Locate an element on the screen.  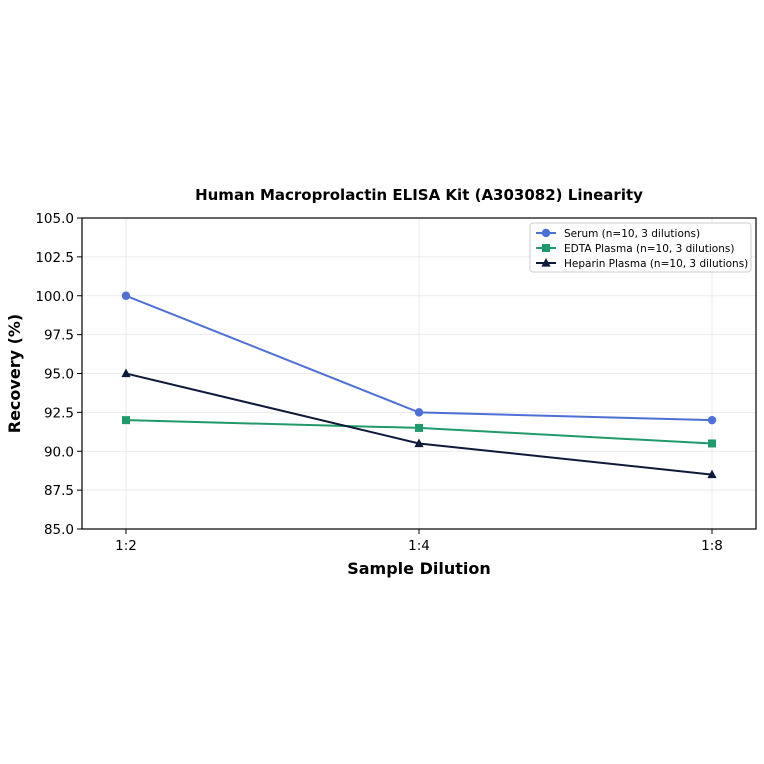
y-axis-ticks: 85.0 87.5 90.0 92.5 95.0 97.5 100.0 102.5 105.0 is located at coordinates (58, 374).